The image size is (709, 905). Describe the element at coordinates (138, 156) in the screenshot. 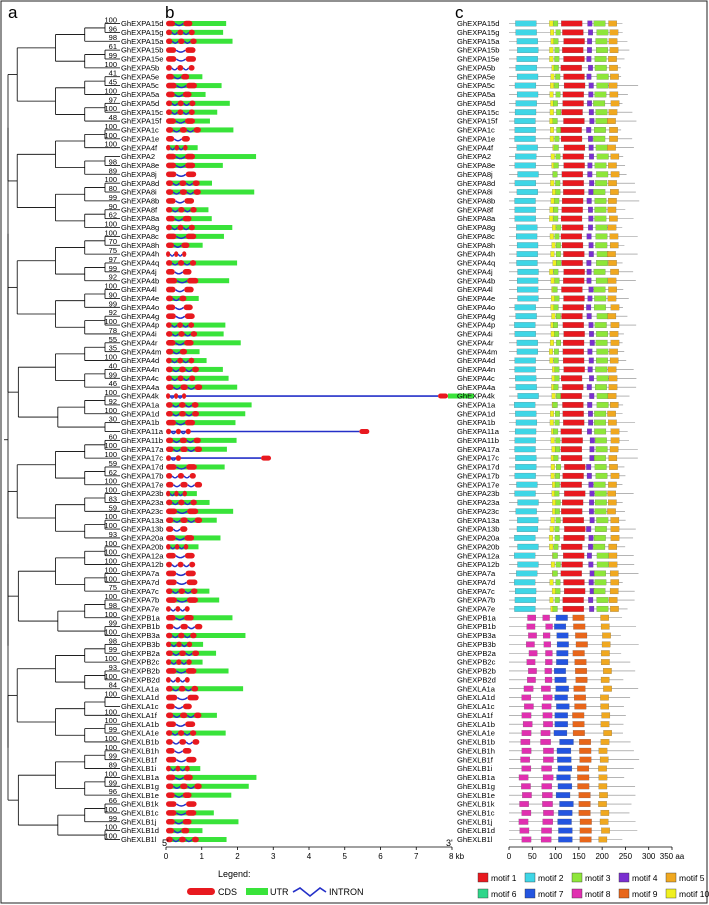

I see `gene-label-b: GhEXPA2` at that location.